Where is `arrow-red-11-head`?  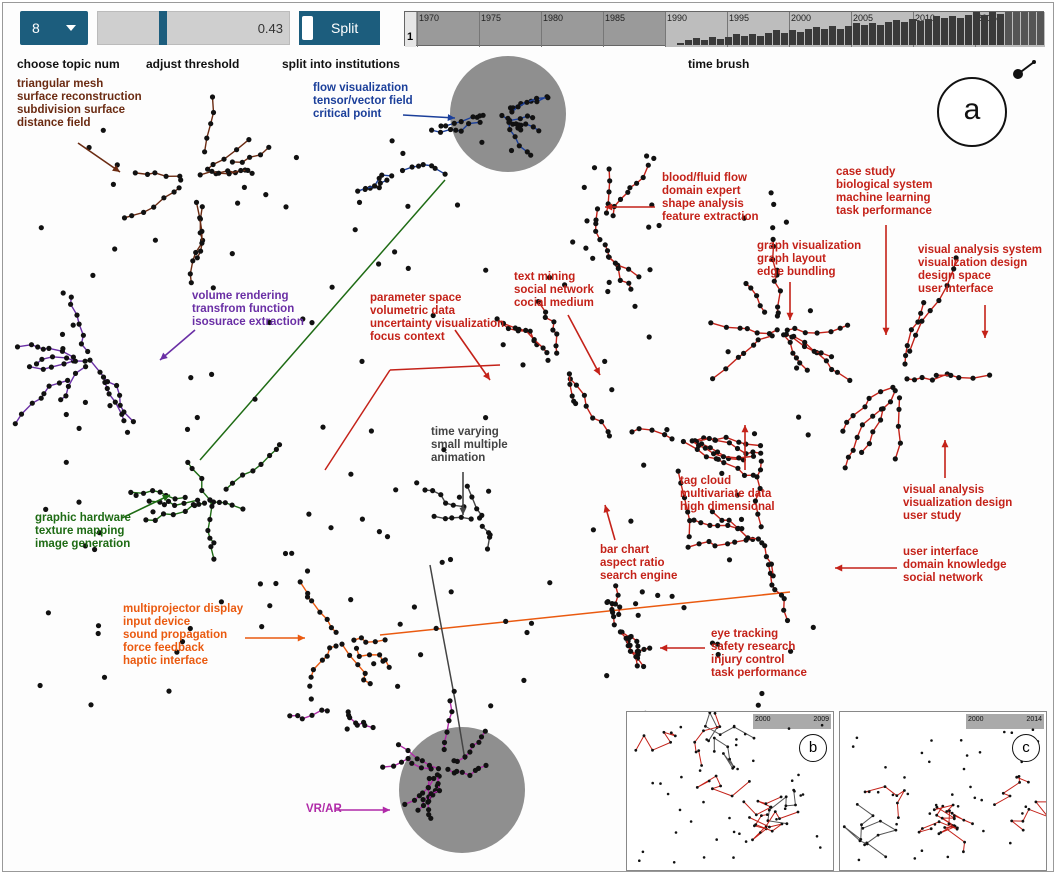
arrow-red-11-head is located at coordinates (664, 648).